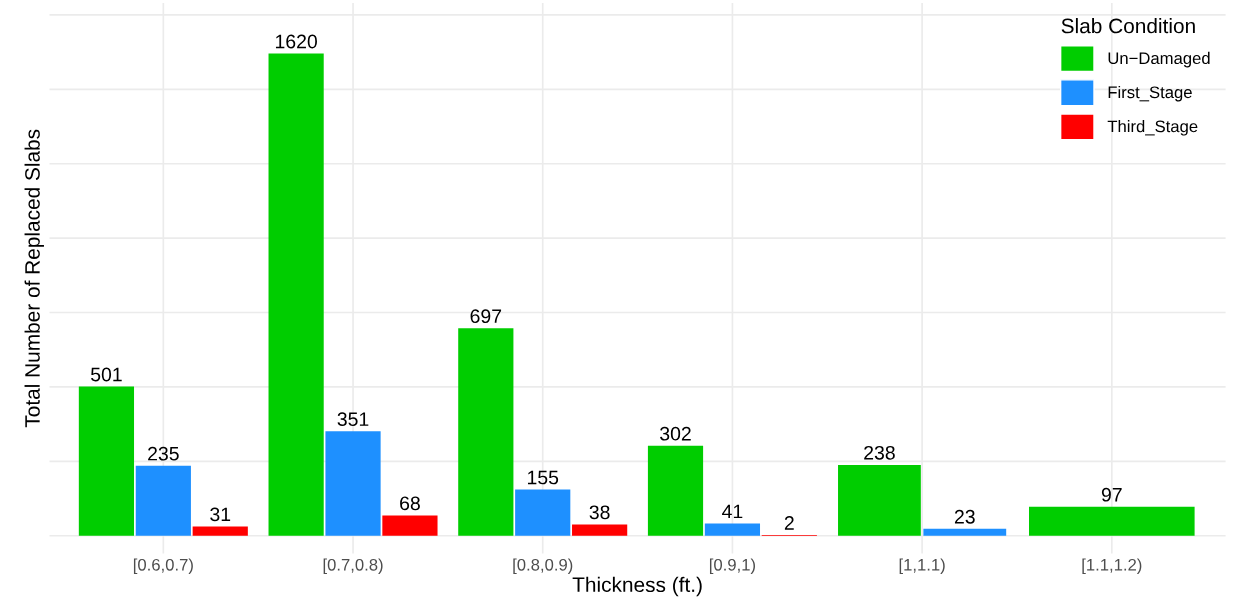 This screenshot has height=605, width=1238. Describe the element at coordinates (220, 514) in the screenshot. I see `data-label: 31` at that location.